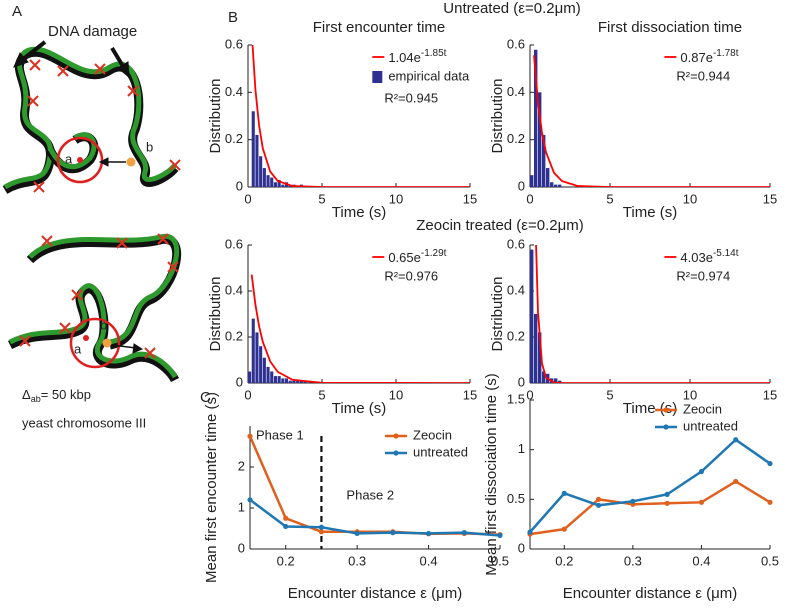 This screenshot has width=787, height=614. I want to click on fit-base: 0.65e, so click(404, 257).